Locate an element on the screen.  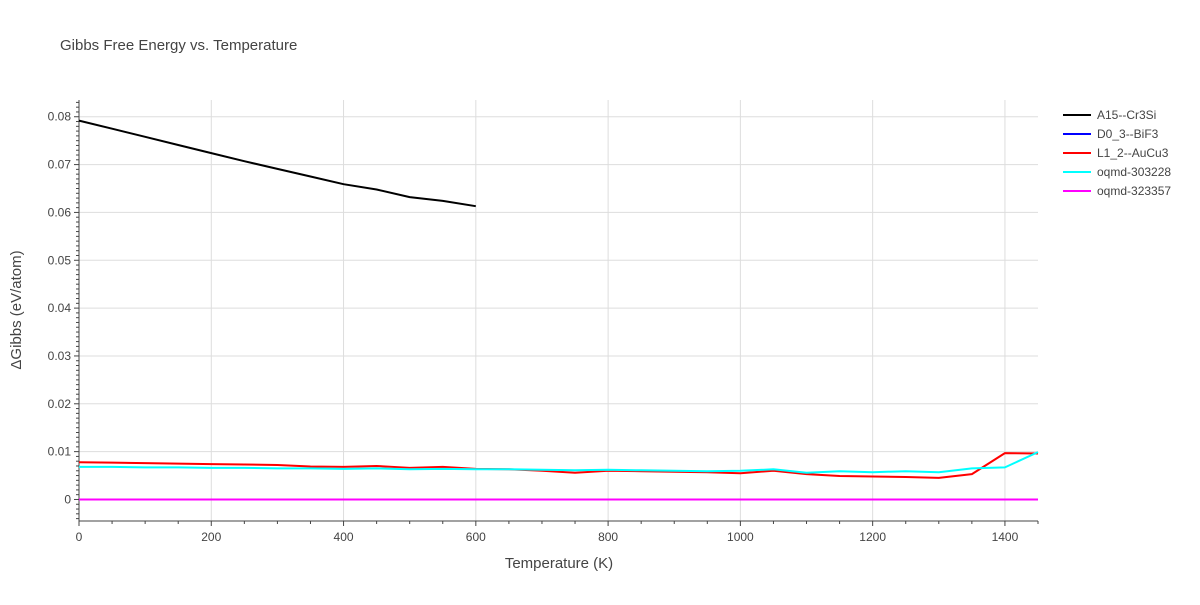
y-tick-label: 0.07 is located at coordinates (60, 165).